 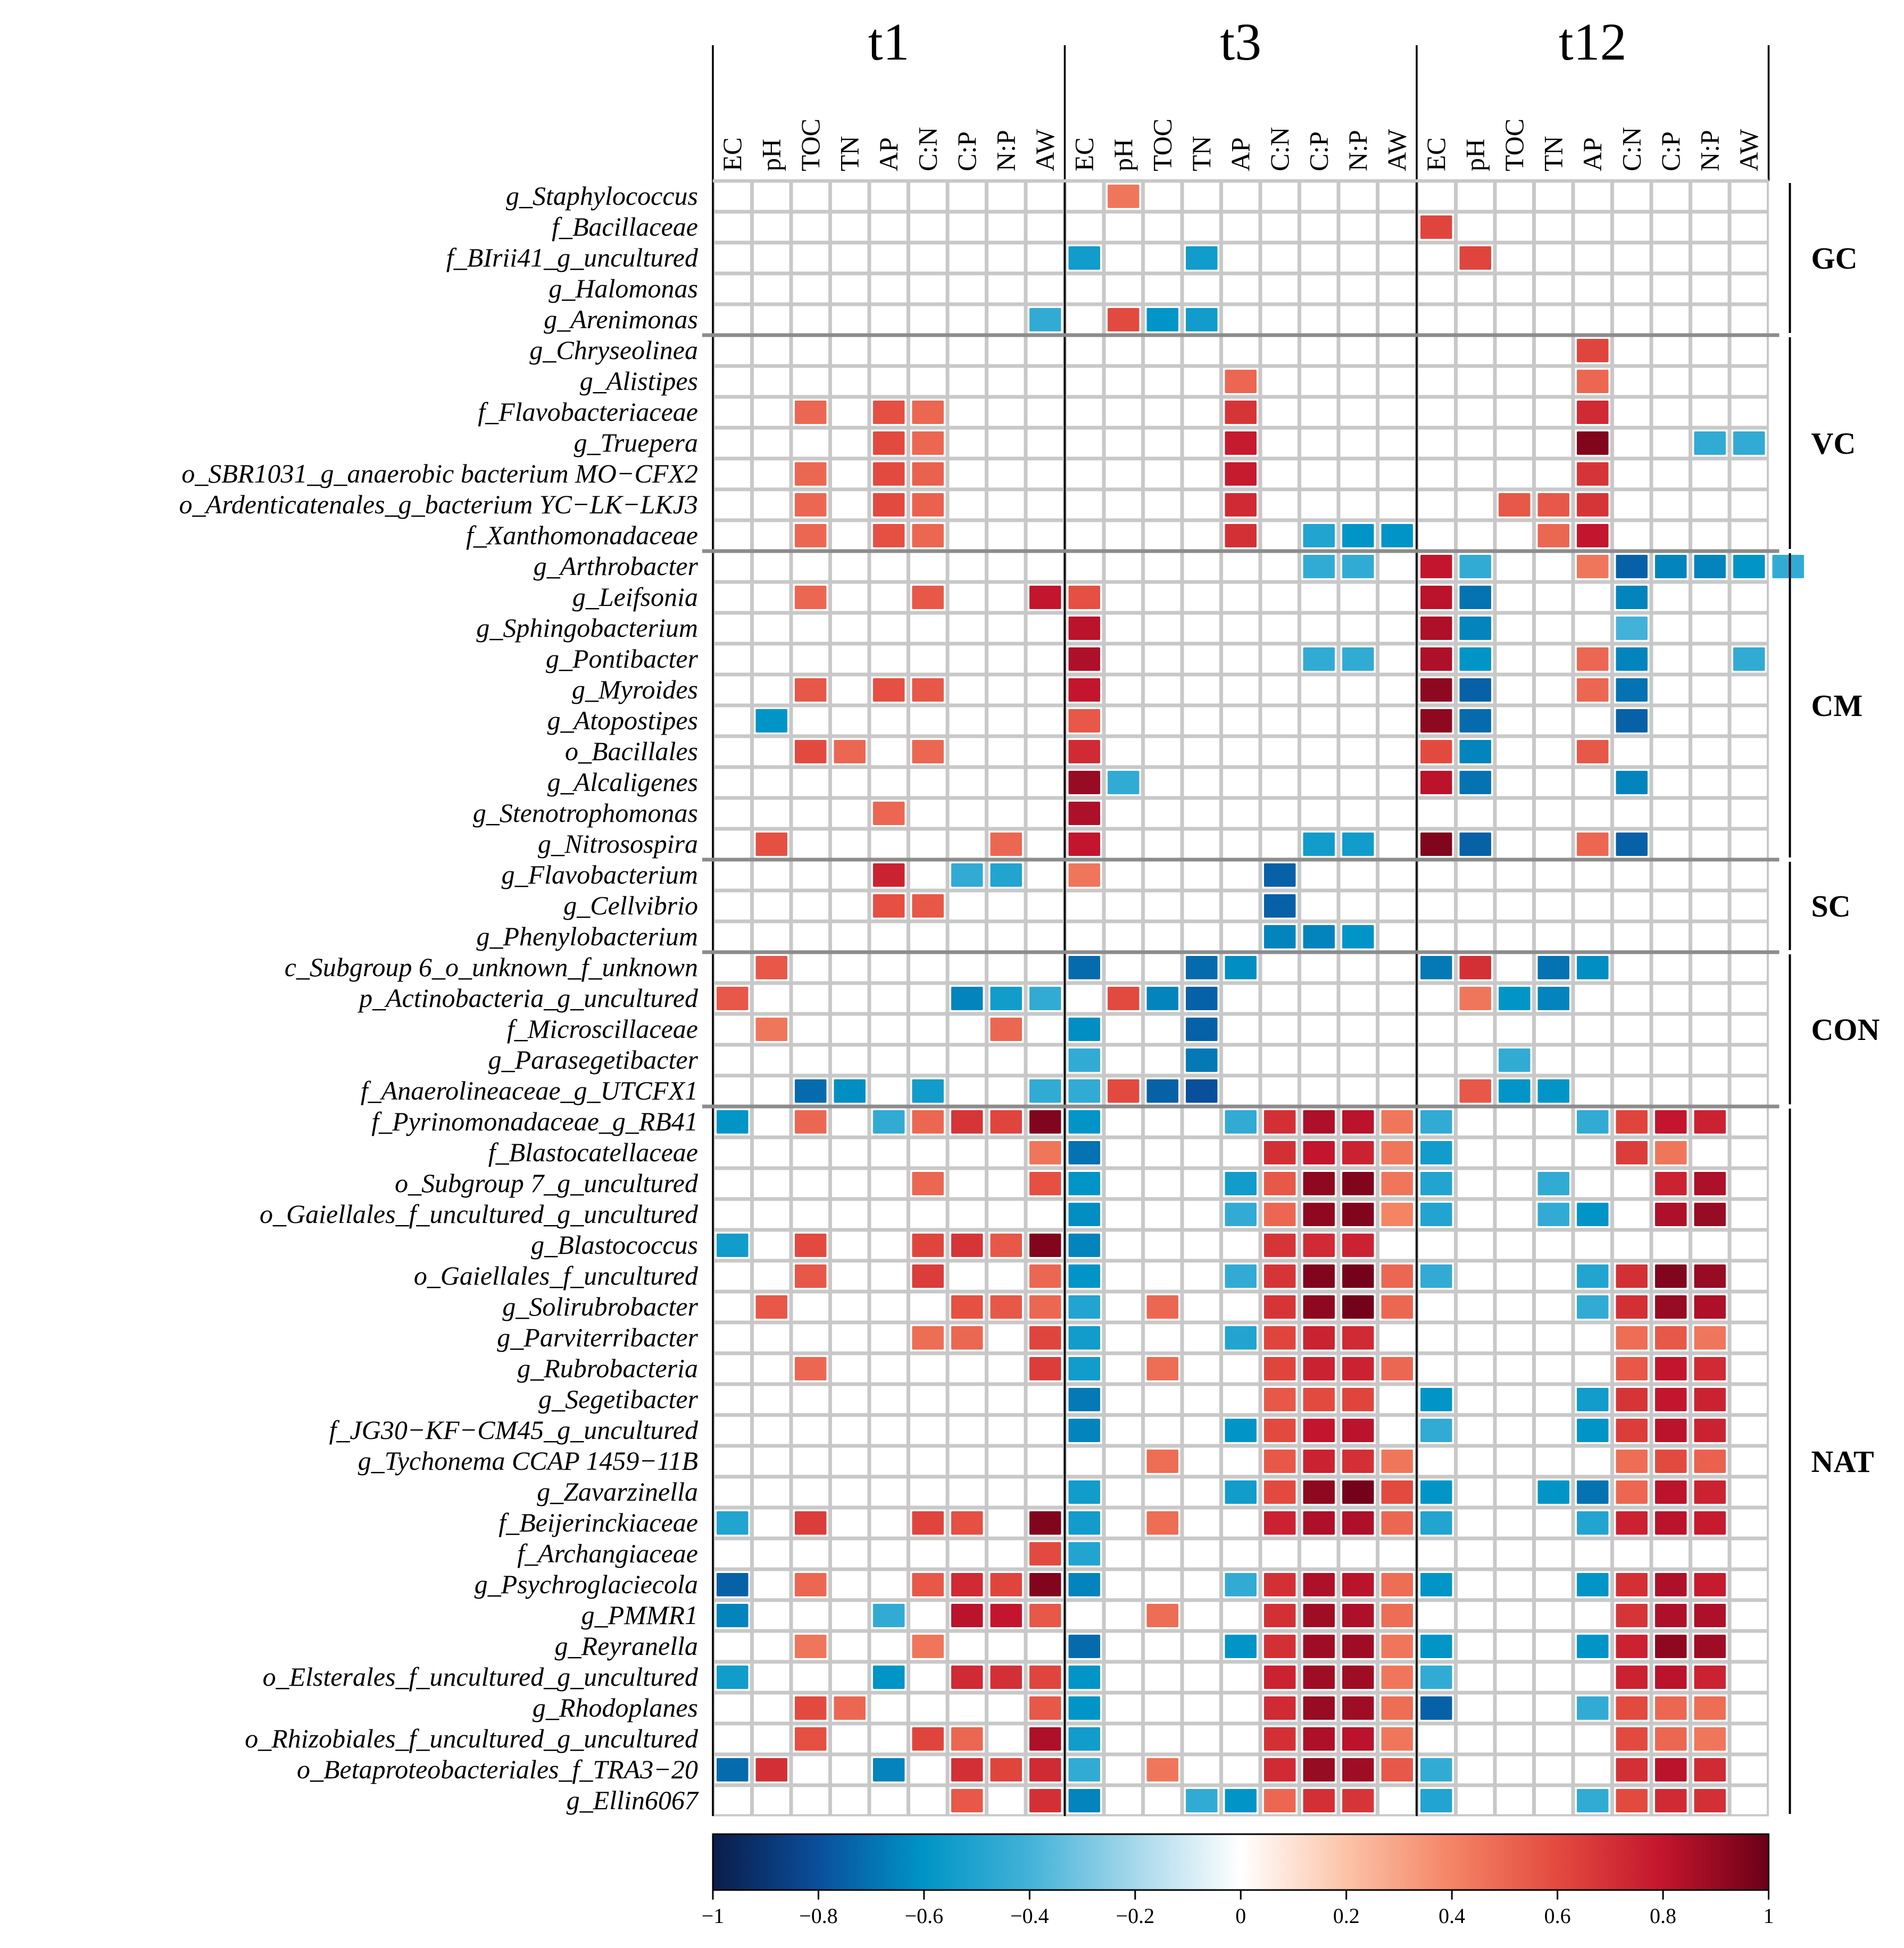 I want to click on timepoint-label: t12, so click(x=1593, y=42).